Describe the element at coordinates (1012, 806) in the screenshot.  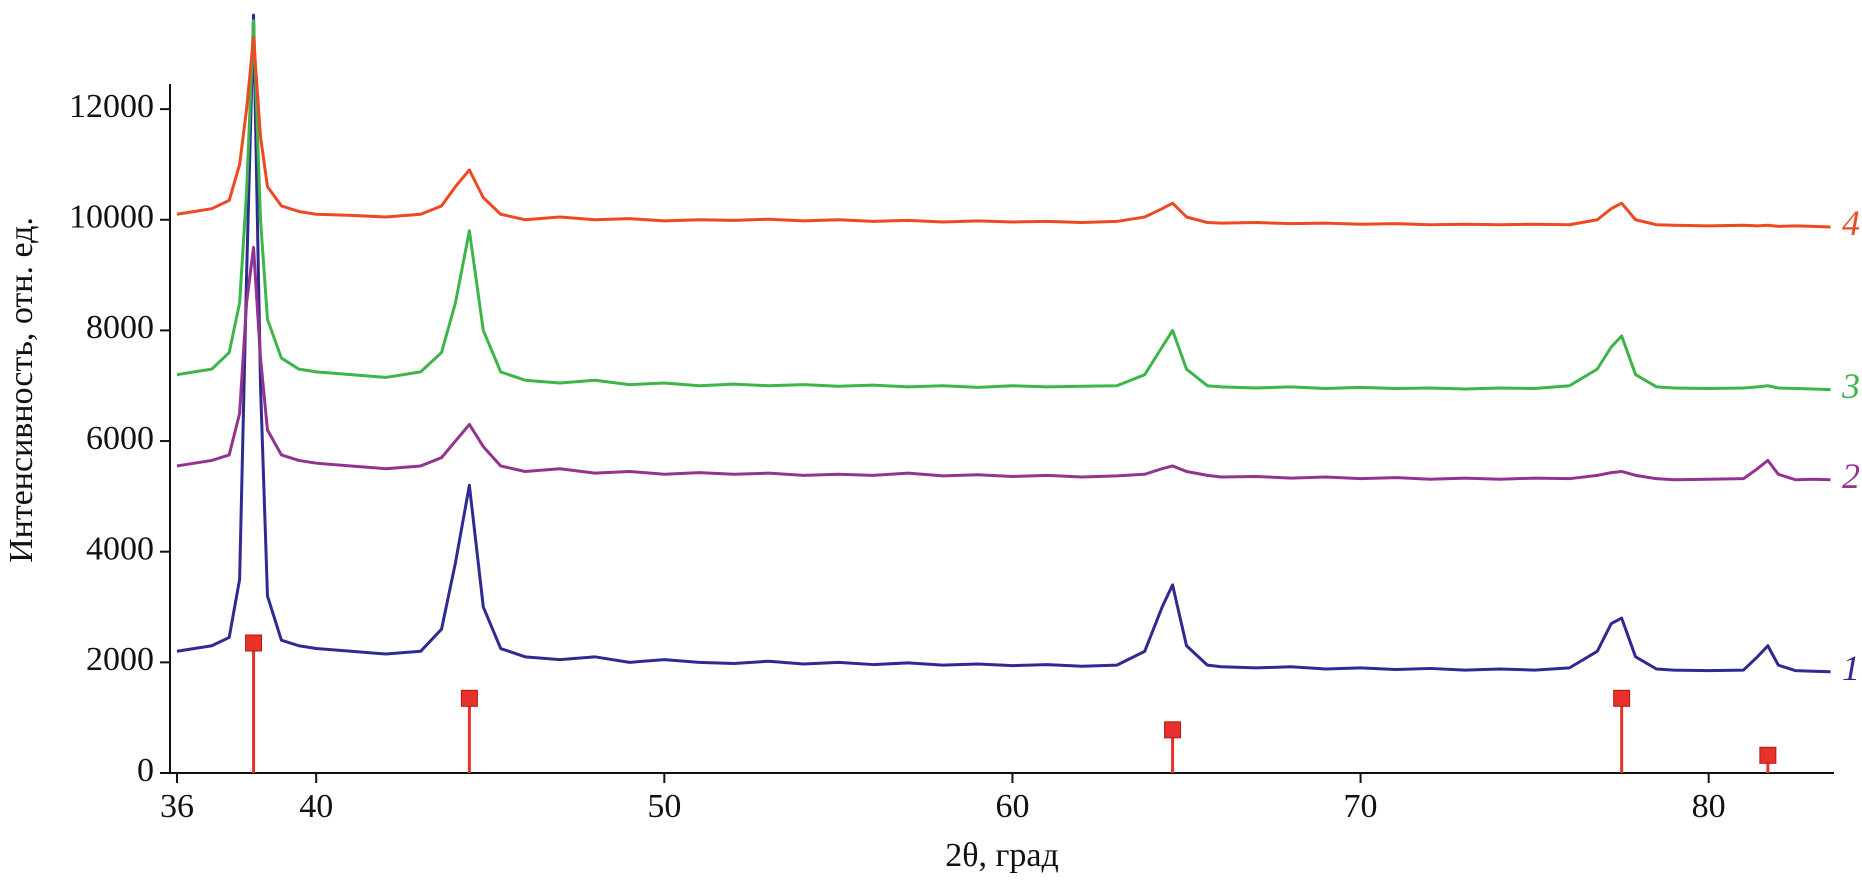
I see `x-tick-label: 60` at that location.